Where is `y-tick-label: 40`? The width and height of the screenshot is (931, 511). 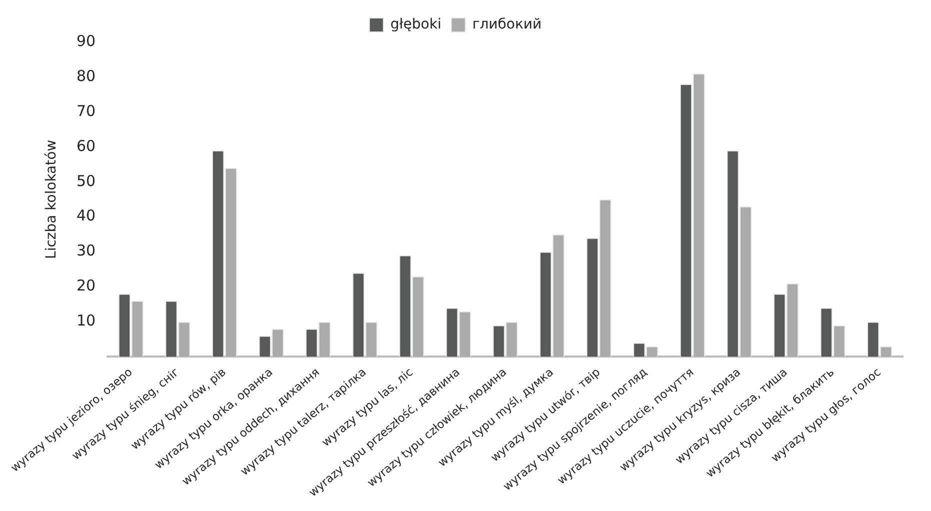 y-tick-label: 40 is located at coordinates (86, 215).